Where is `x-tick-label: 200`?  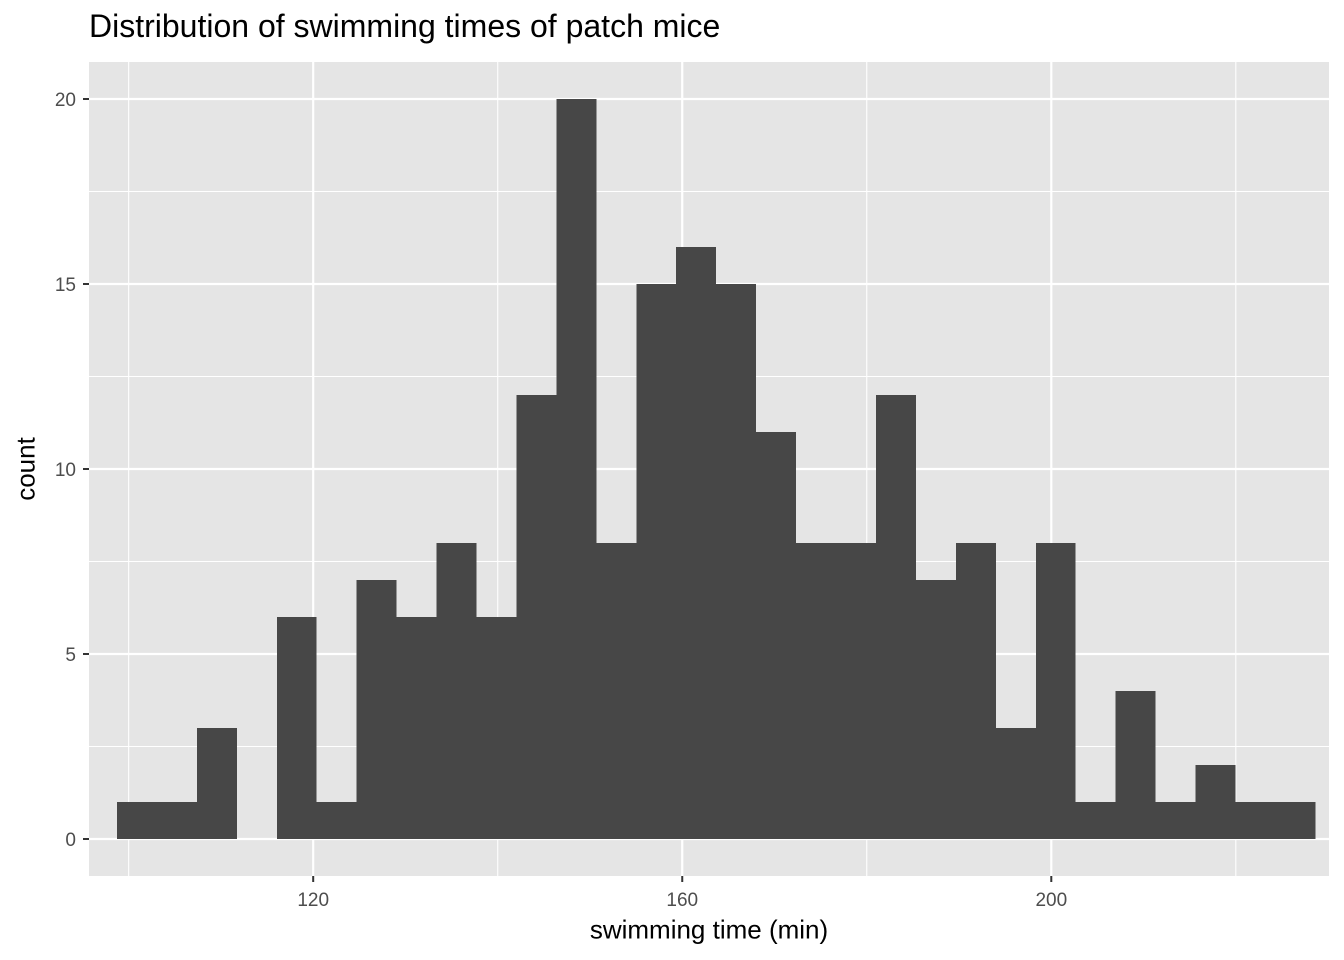 x-tick-label: 200 is located at coordinates (1051, 900).